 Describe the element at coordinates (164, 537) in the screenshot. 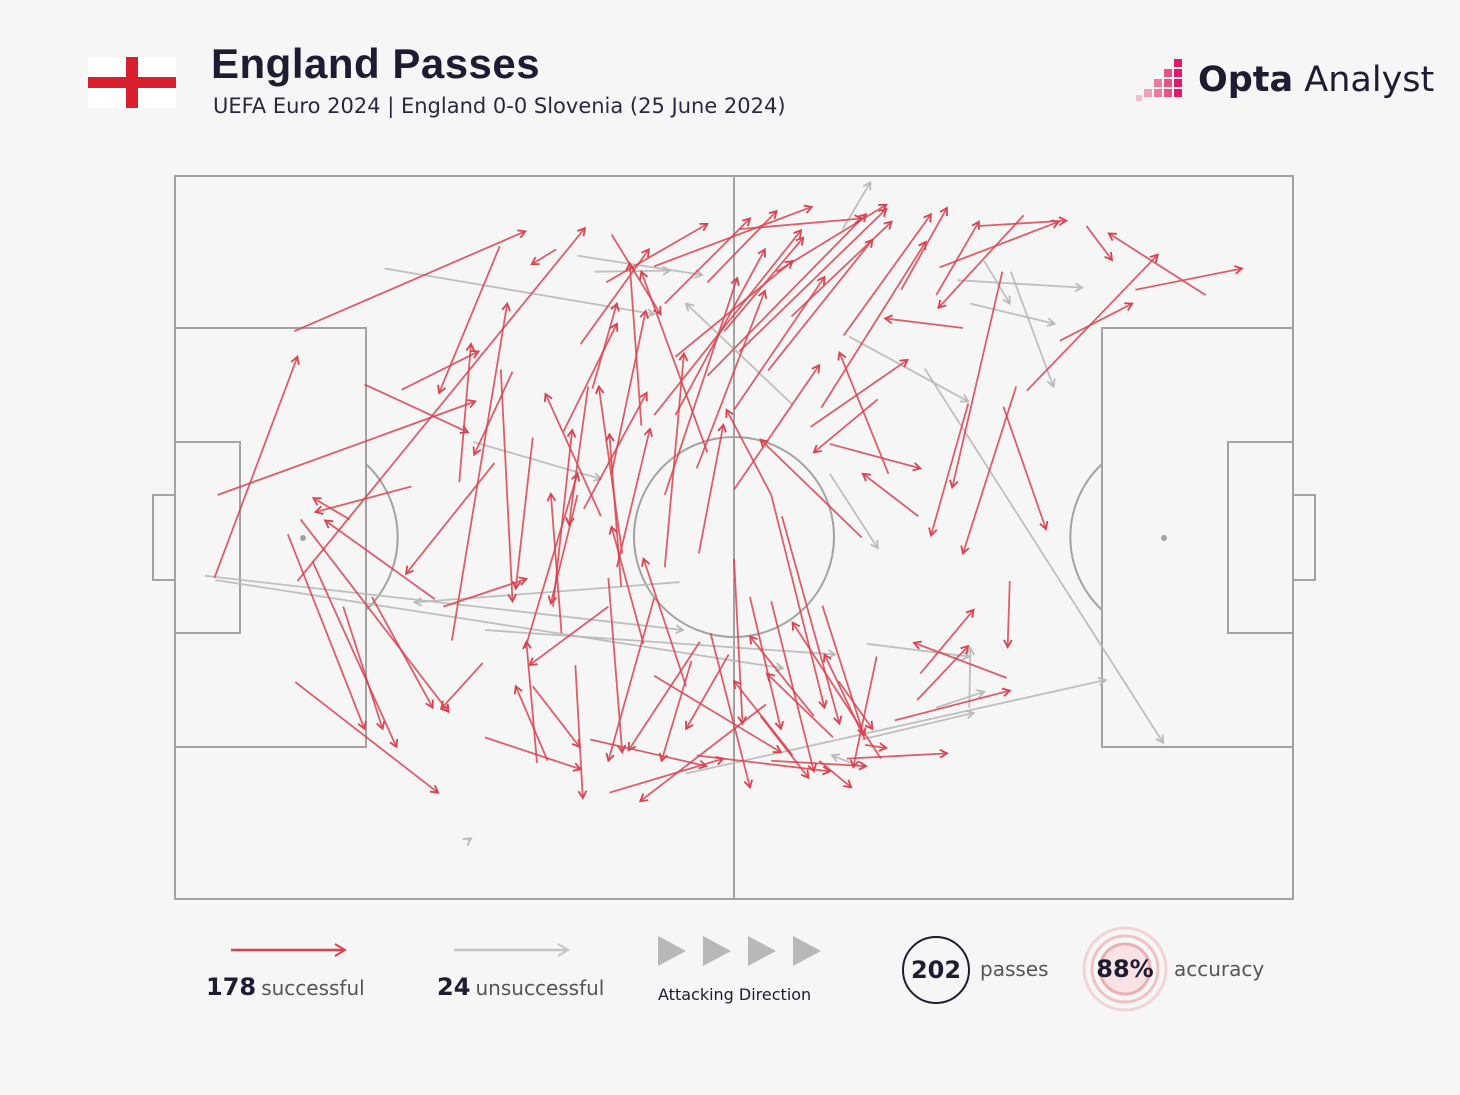

I see `left-goal` at that location.